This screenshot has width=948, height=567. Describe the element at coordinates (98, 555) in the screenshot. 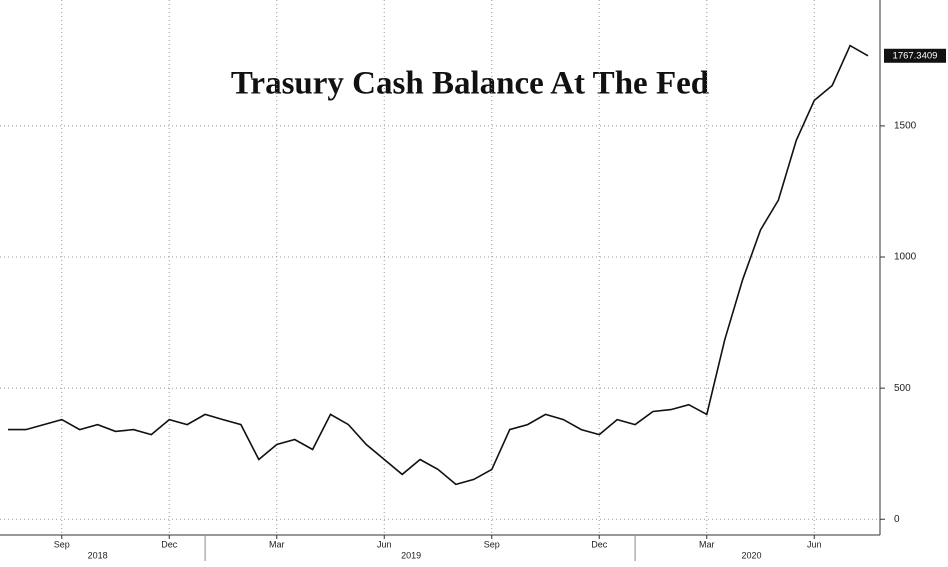

I see `year-label: 2018` at that location.